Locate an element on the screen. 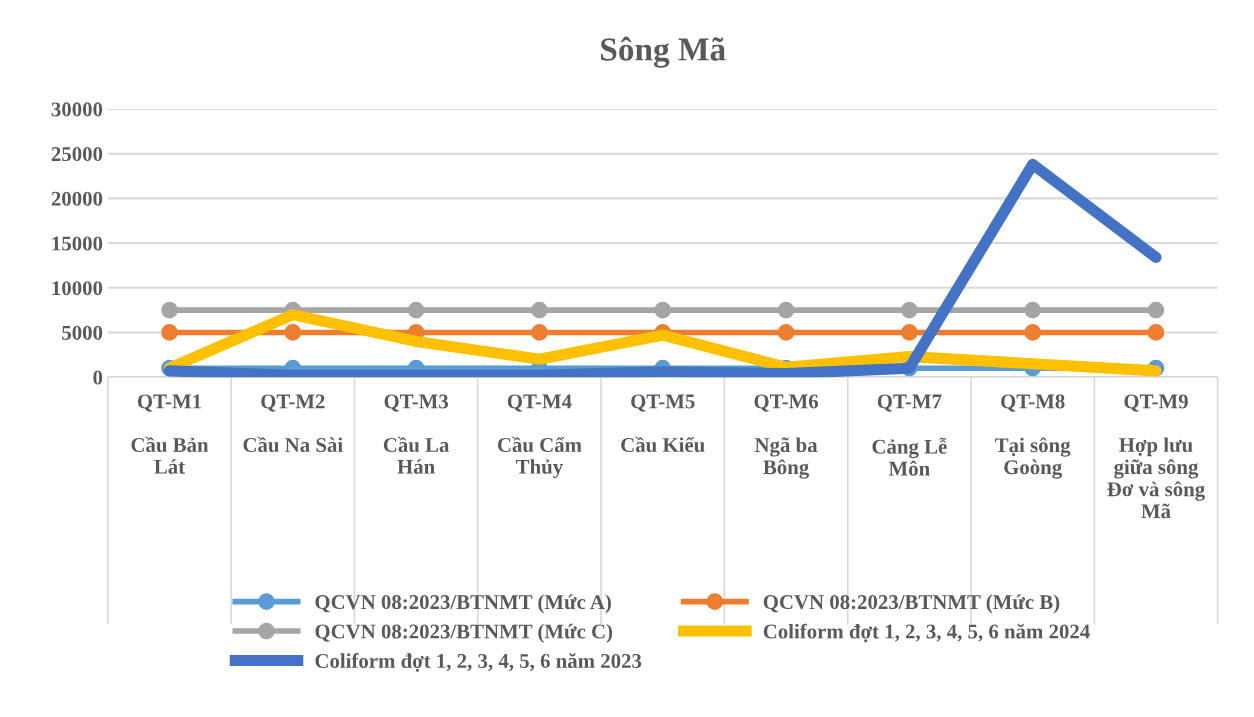 The height and width of the screenshot is (717, 1254). category-label: QT-M4 Cầu Cẩm Thủy is located at coordinates (539, 436).